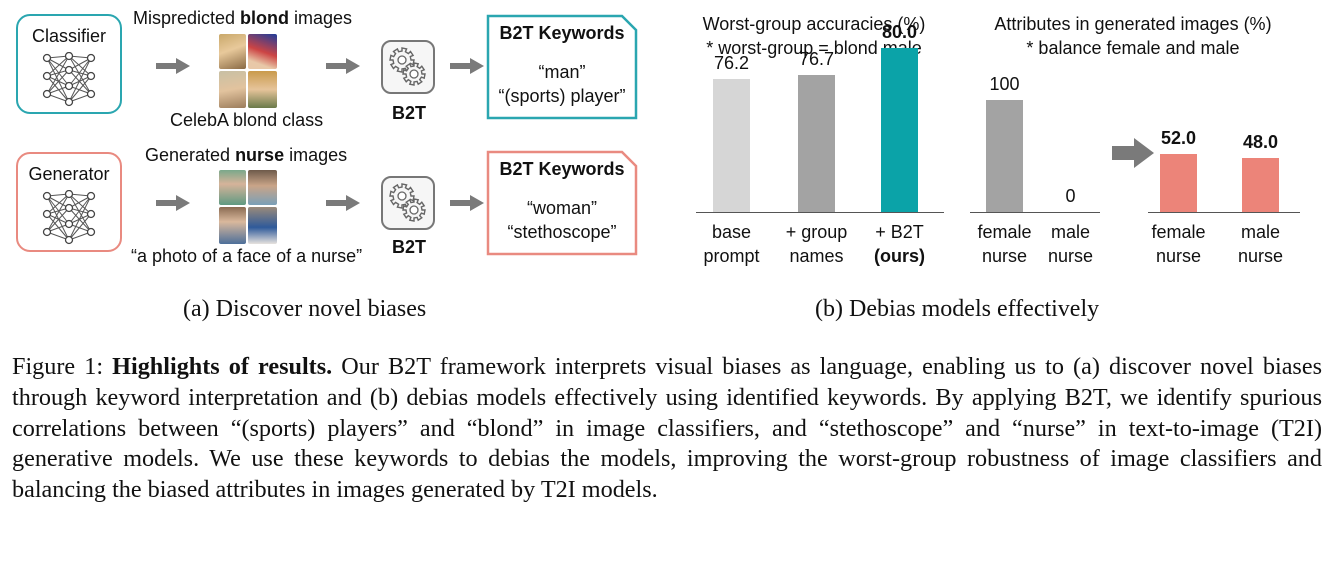 Image resolution: width=1330 pixels, height=580 pixels. I want to click on mispredicted-caption: Mispredicted blond images, so click(243, 18).